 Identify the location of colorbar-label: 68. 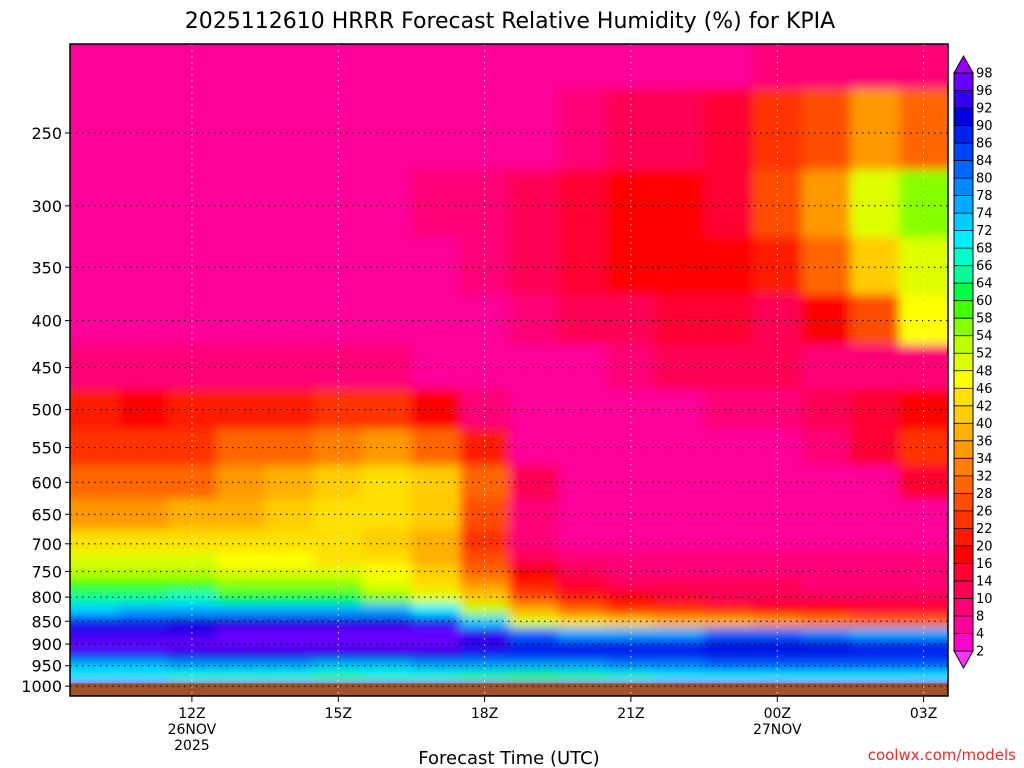
(984, 249).